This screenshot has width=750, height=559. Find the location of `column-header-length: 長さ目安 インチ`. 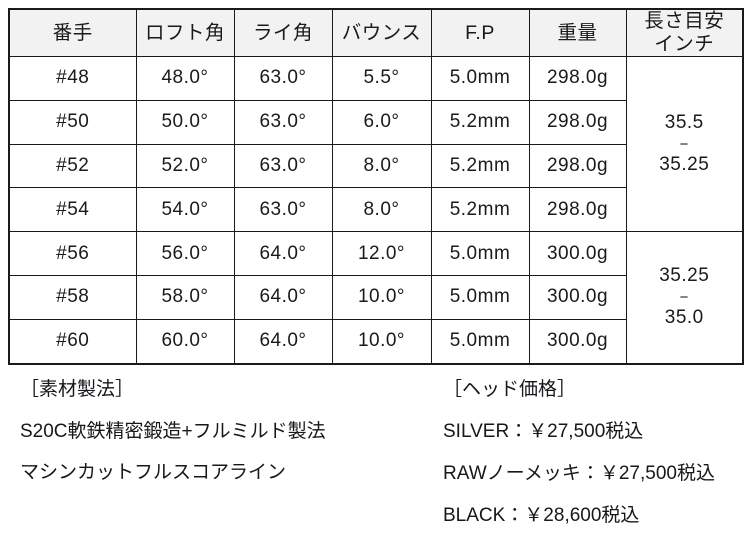

column-header-length: 長さ目安 インチ is located at coordinates (684, 32).